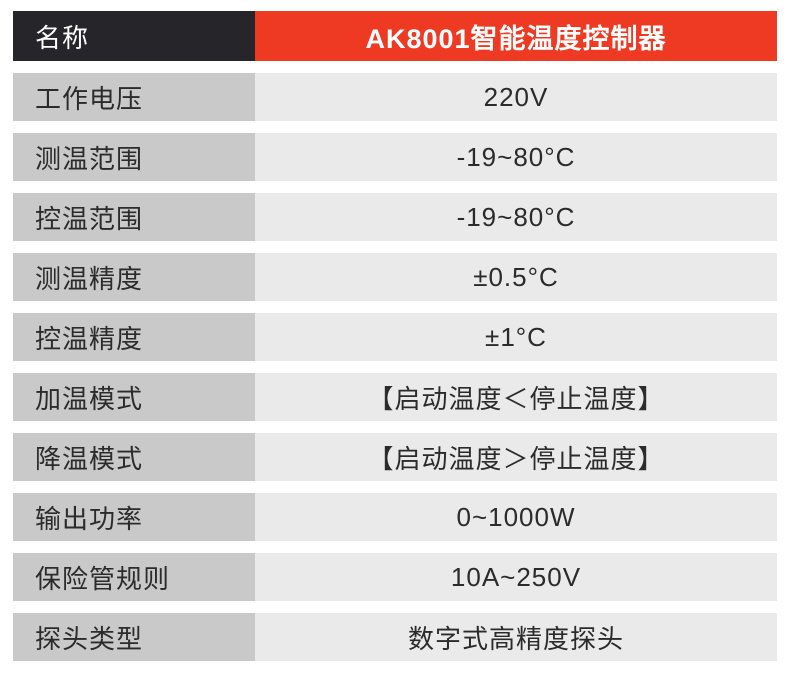 The image size is (790, 698). I want to click on table-row: 工作电压 220V, so click(395, 97).